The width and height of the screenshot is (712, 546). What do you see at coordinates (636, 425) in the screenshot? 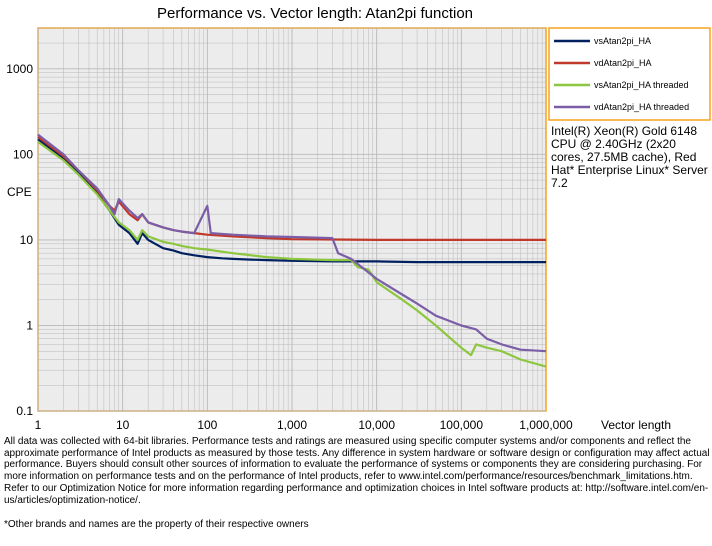
I see `x-axis-label: Vector length` at bounding box center [636, 425].